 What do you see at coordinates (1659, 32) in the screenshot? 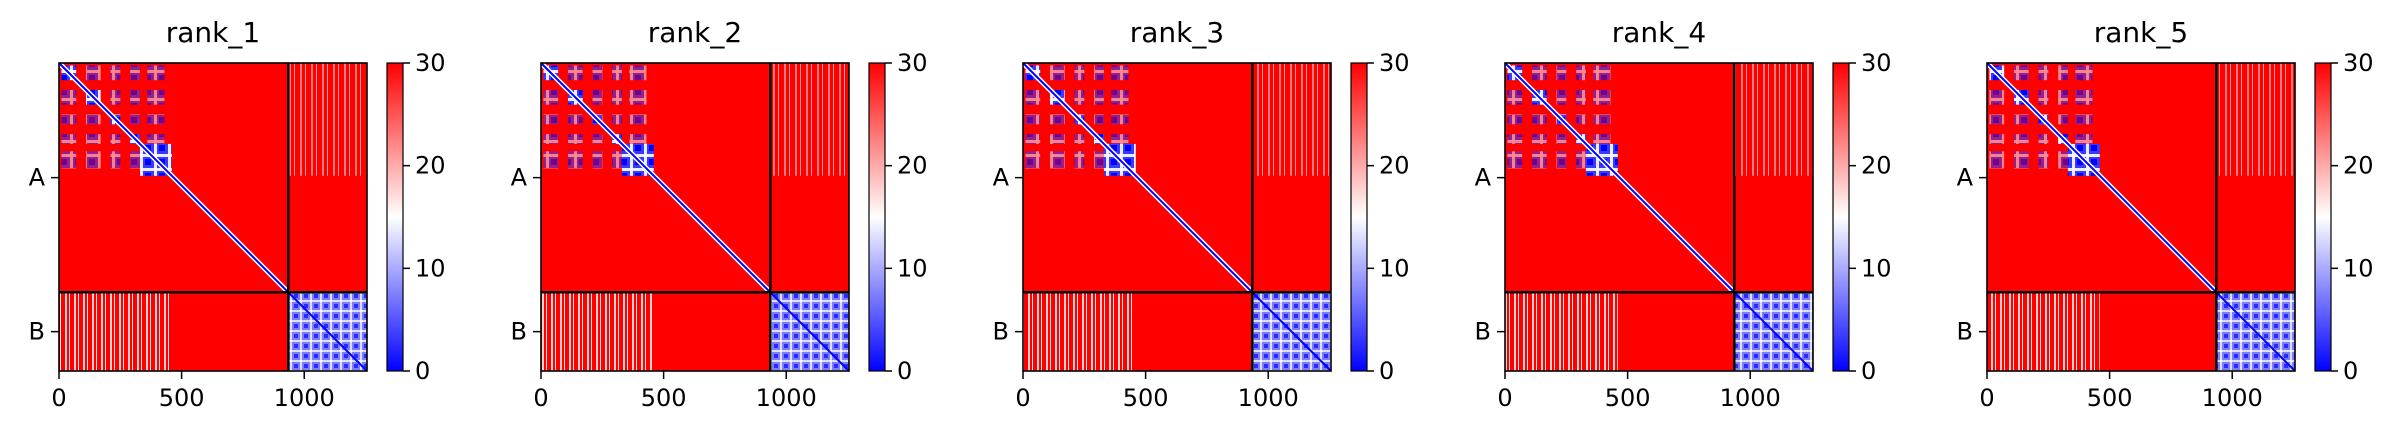
I see `panel-title: rank_4` at bounding box center [1659, 32].